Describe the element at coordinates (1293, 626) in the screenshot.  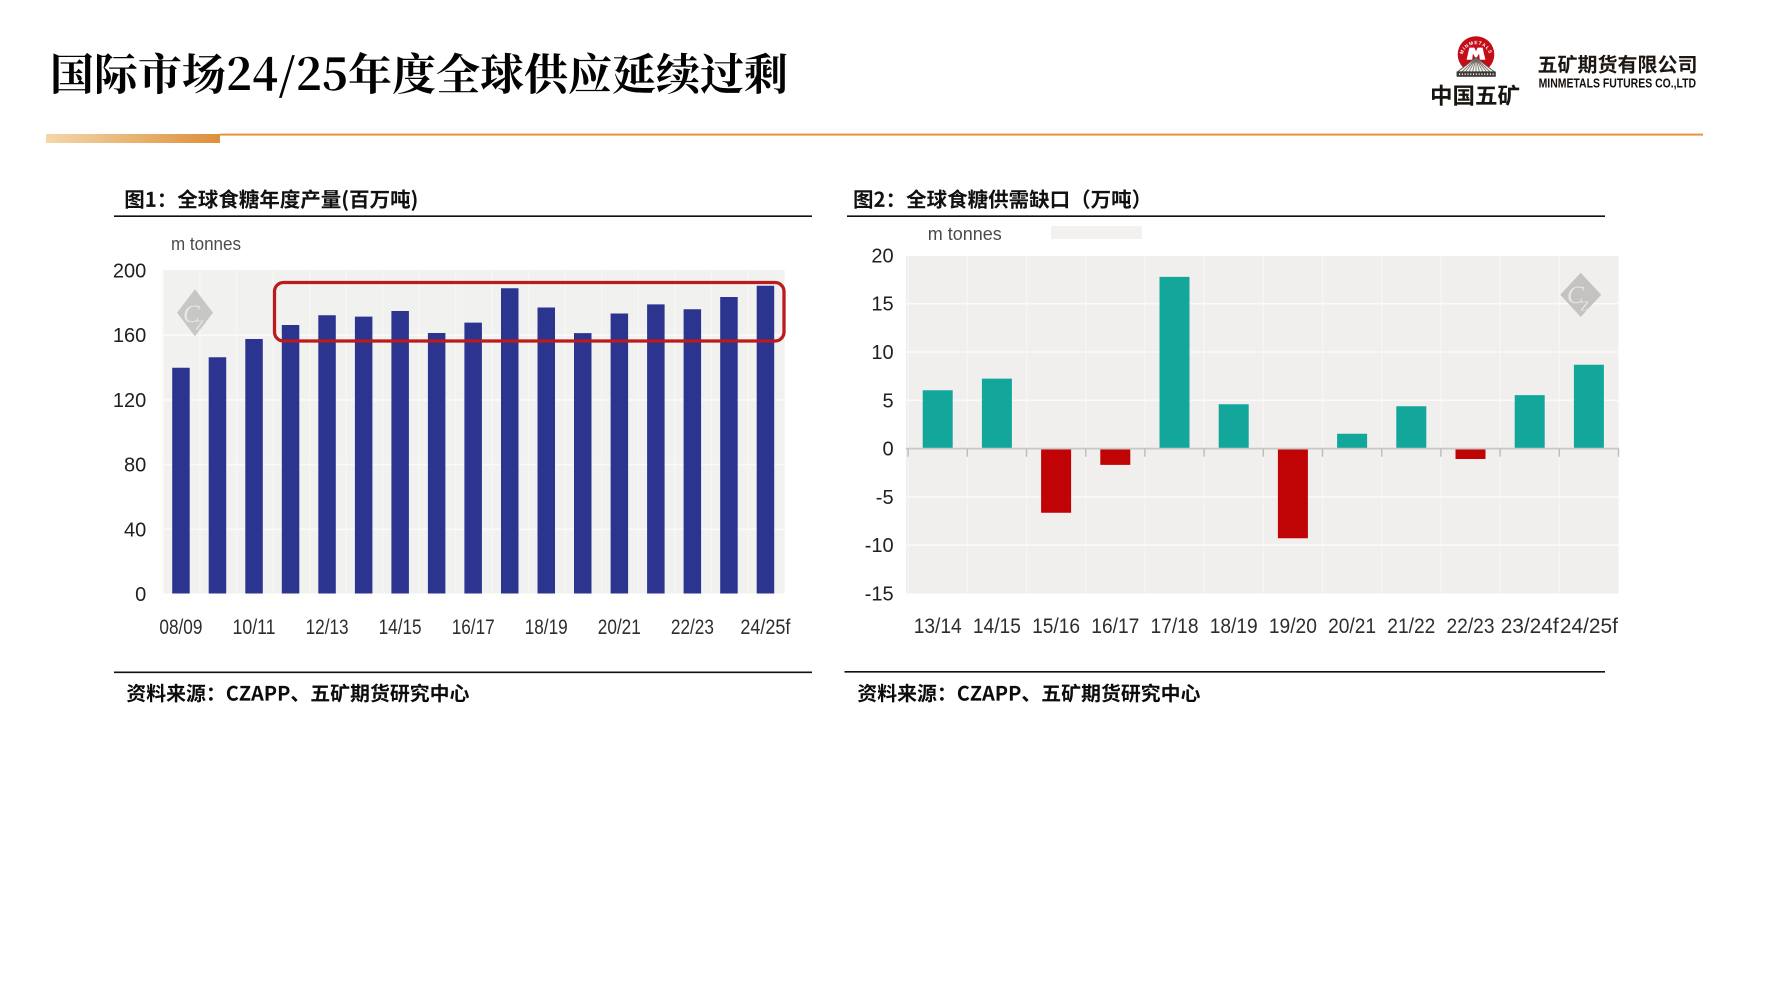
I see `svg-text: 19/20` at that location.